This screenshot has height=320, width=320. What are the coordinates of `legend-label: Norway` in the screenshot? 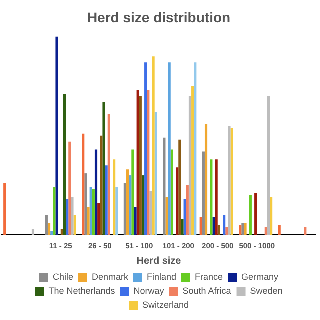 It's located at (149, 291).